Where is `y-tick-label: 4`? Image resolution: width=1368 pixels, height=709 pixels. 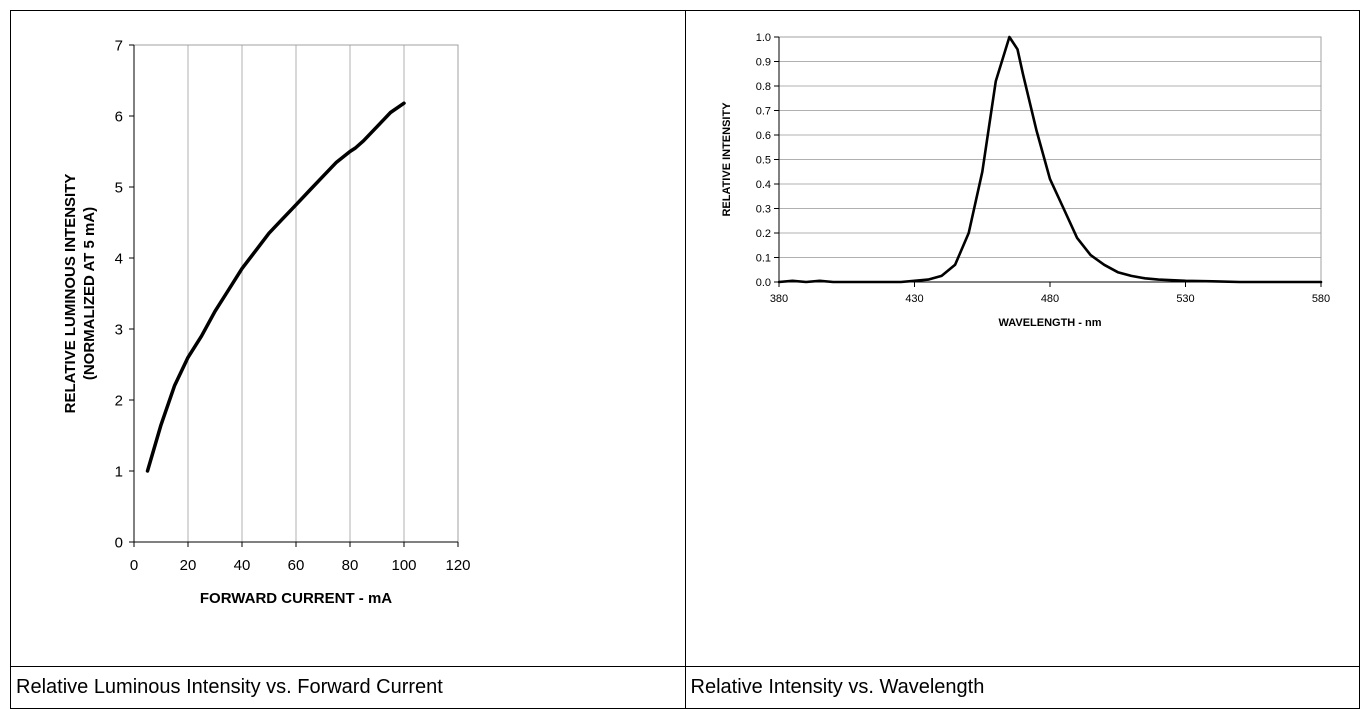
y-tick-label: 4 is located at coordinates (119, 258).